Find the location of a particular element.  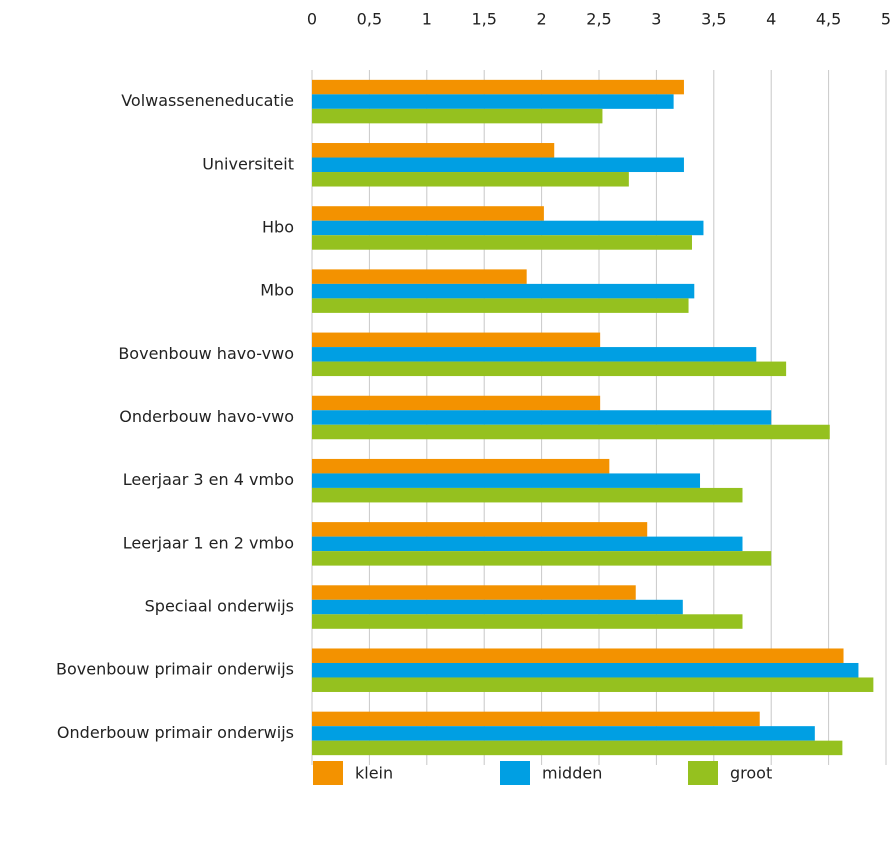

y-tick-label: Universiteit is located at coordinates (248, 163).